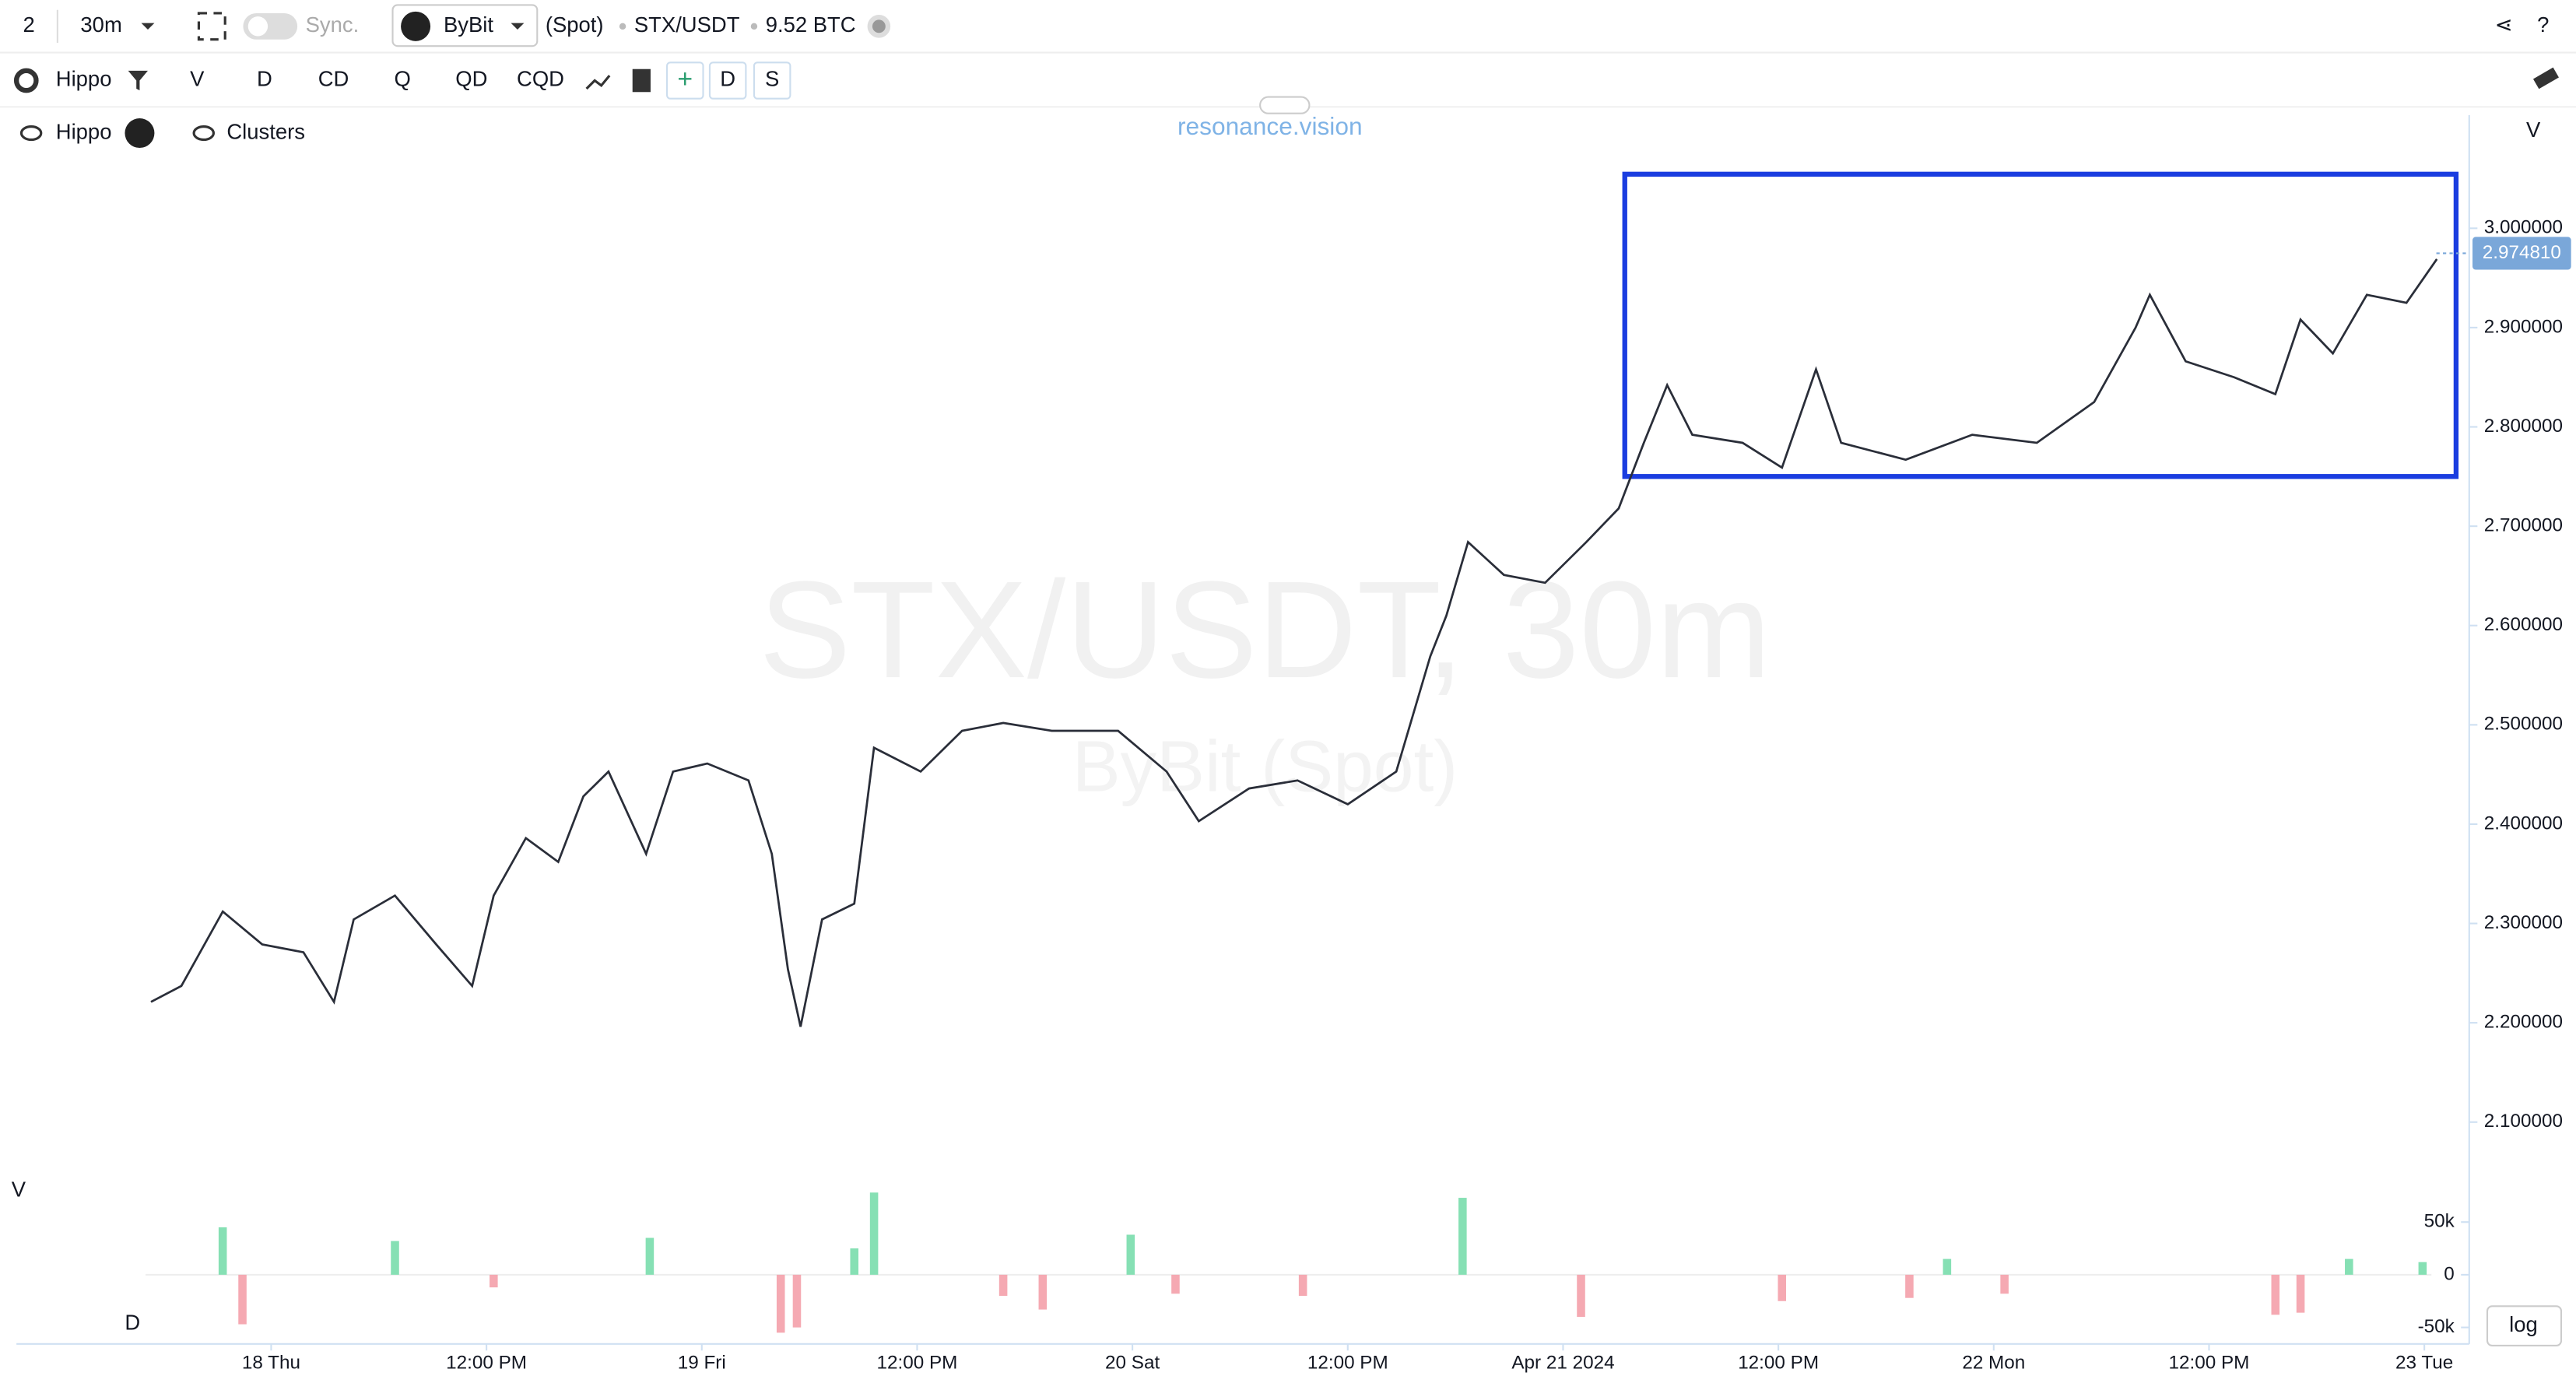  I want to click on log-button, so click(2525, 1325).